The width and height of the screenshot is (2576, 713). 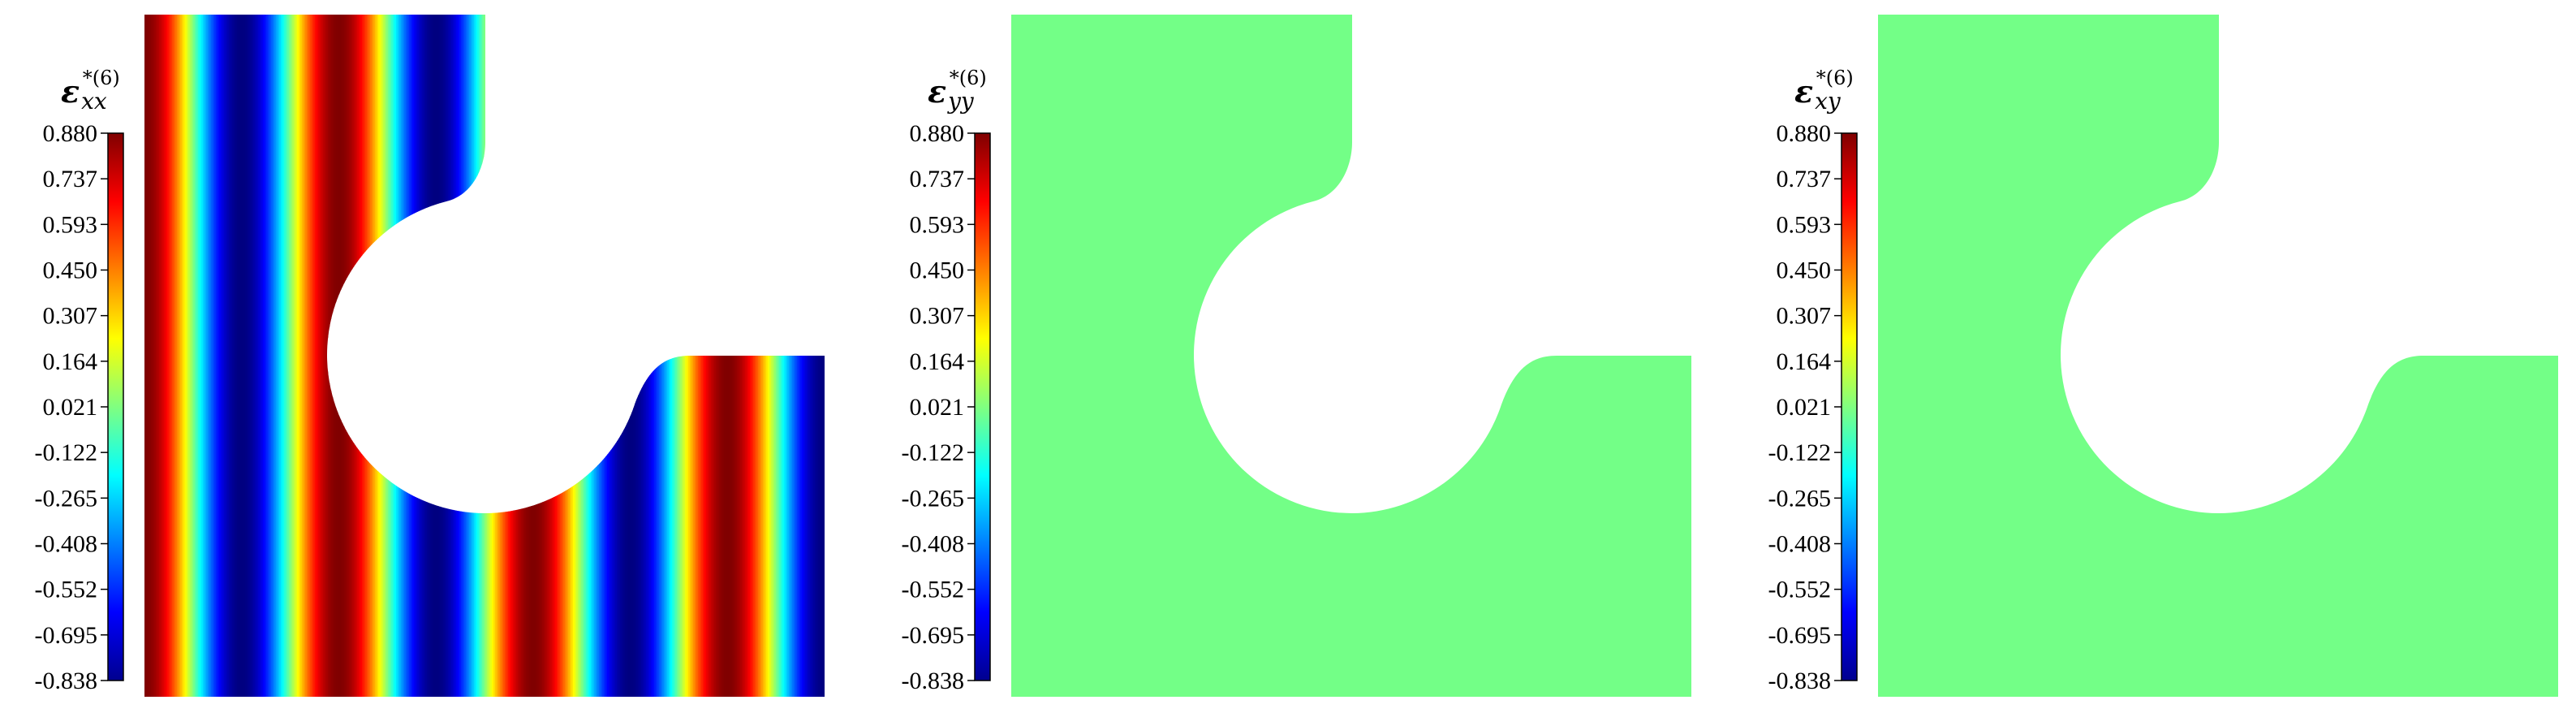 I want to click on colorbar-tick-label: -0.838, so click(x=66, y=681).